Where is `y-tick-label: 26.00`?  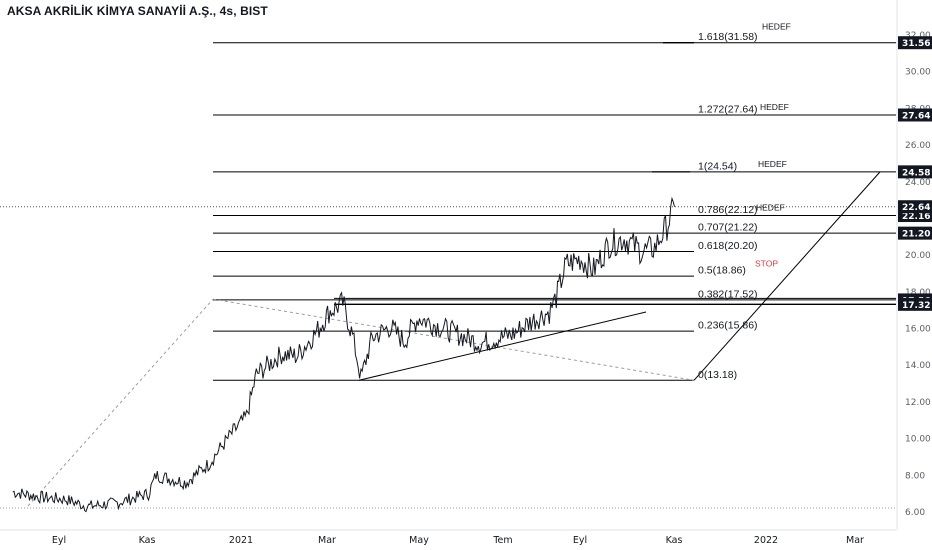 y-tick-label: 26.00 is located at coordinates (918, 146).